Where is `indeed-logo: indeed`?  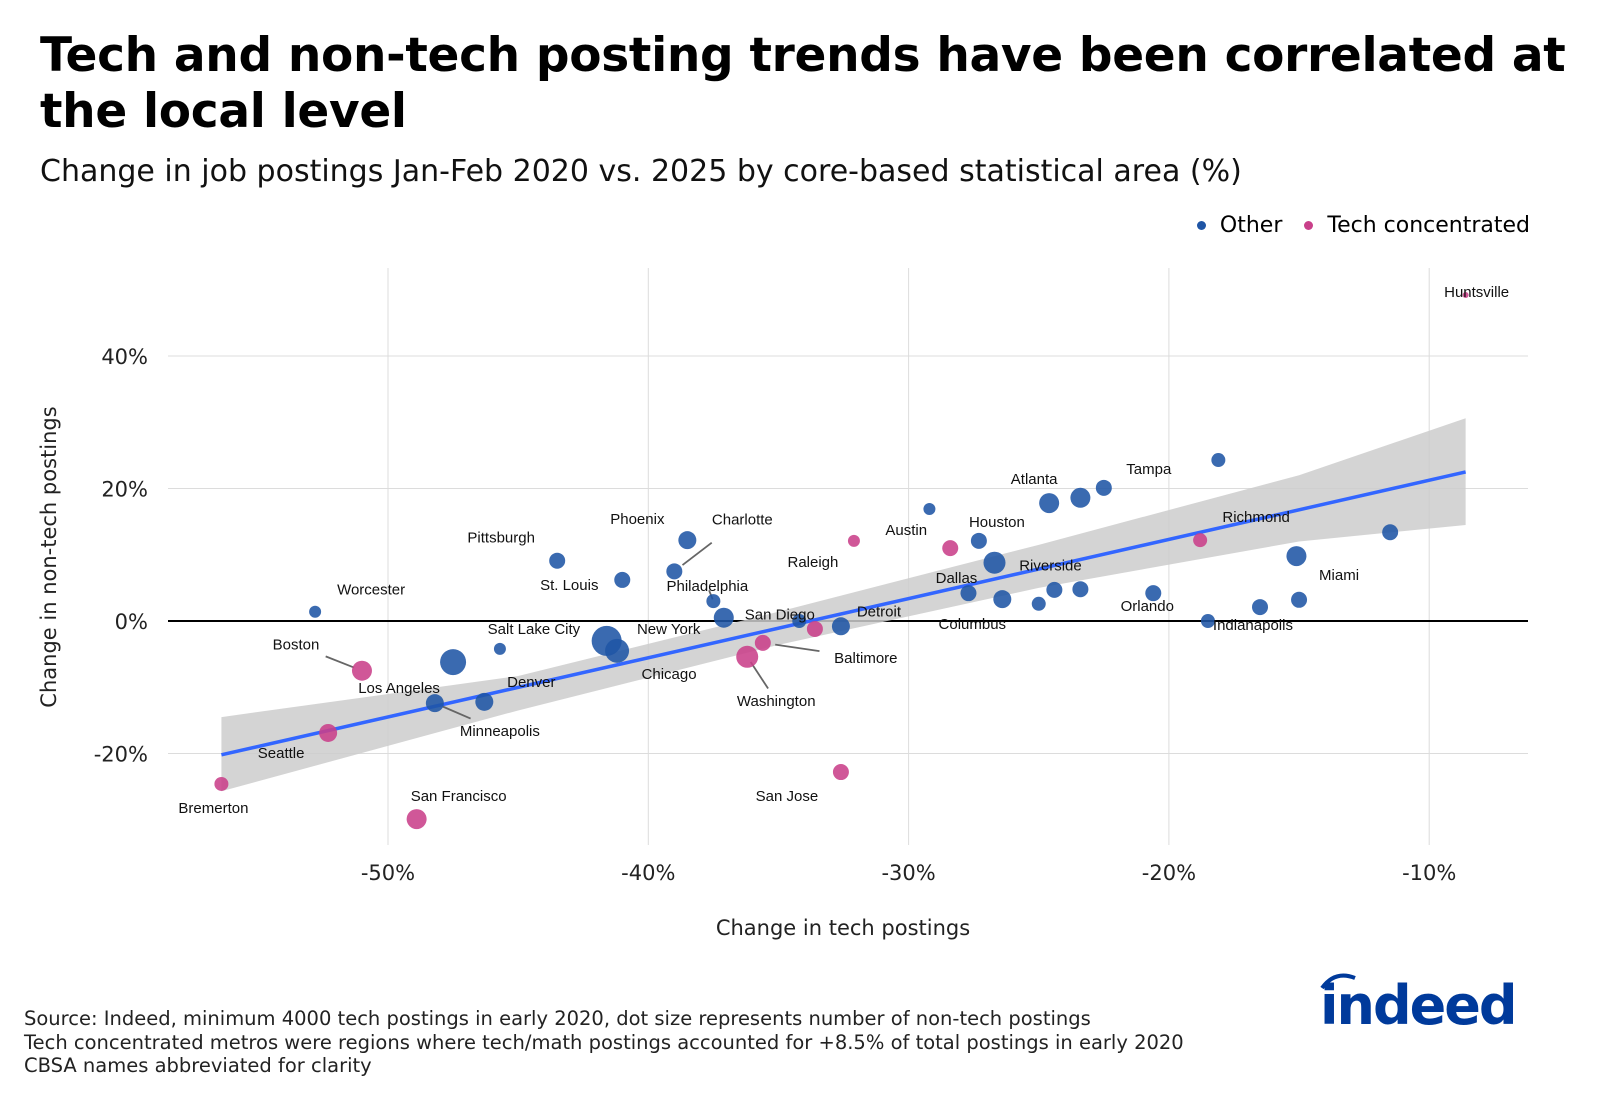 indeed-logo: indeed is located at coordinates (1415, 1002).